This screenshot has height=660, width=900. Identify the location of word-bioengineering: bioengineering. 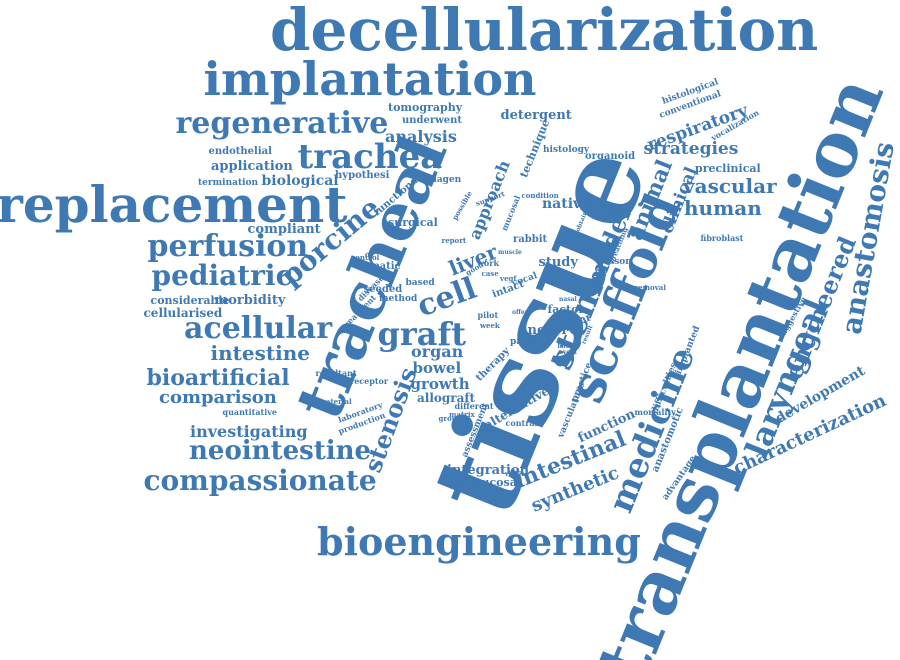
(479, 541).